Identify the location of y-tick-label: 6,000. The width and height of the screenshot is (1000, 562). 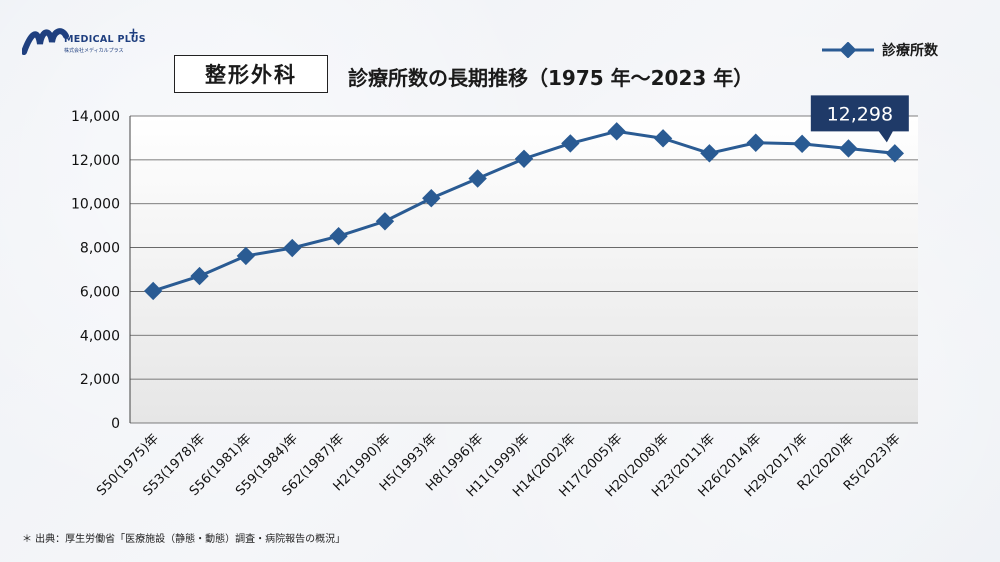
(100, 292).